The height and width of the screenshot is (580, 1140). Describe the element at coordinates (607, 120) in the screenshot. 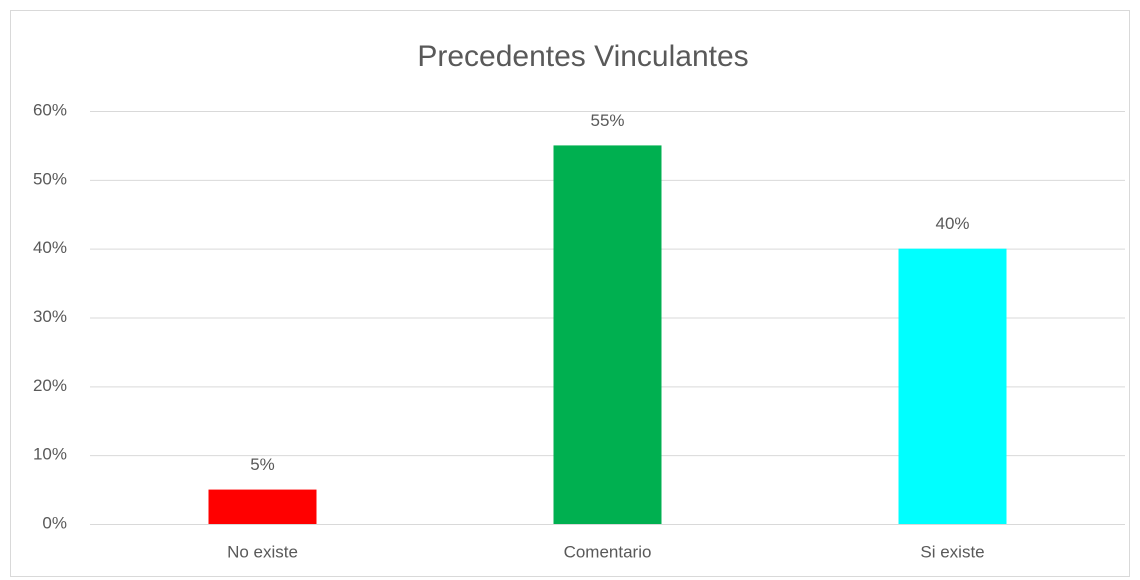

I see `data-label: 55%` at that location.